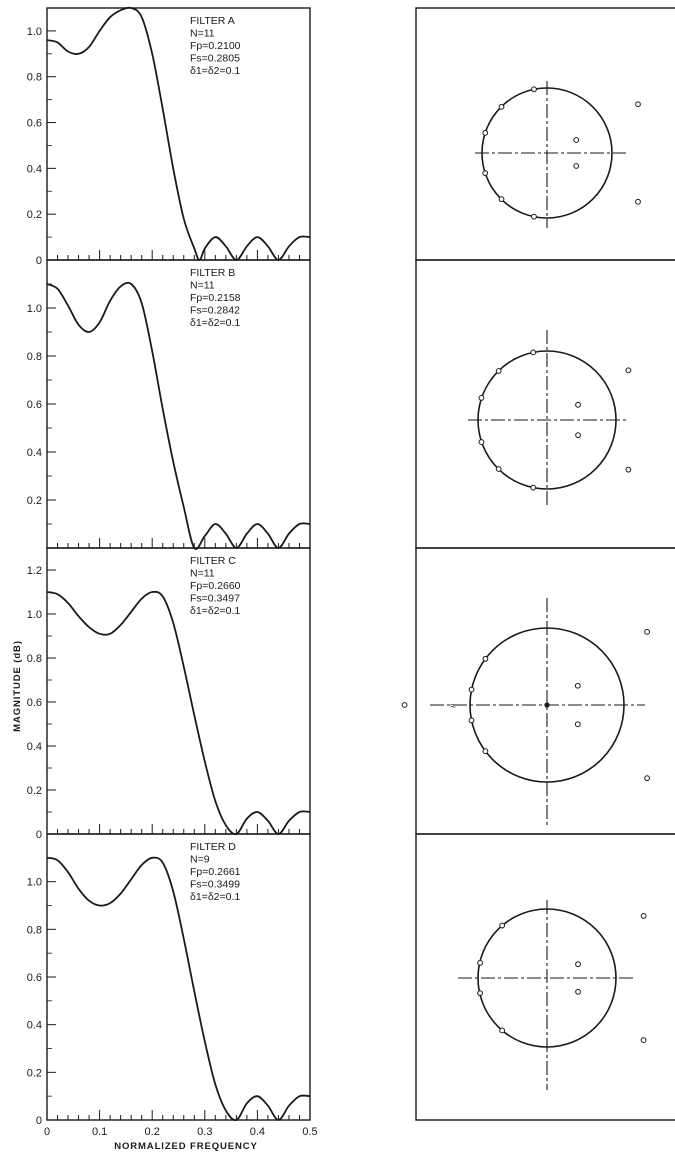 Image resolution: width=675 pixels, height=1153 pixels. Describe the element at coordinates (212, 273) in the screenshot. I see `filter-annotation-line: FILTER B` at that location.